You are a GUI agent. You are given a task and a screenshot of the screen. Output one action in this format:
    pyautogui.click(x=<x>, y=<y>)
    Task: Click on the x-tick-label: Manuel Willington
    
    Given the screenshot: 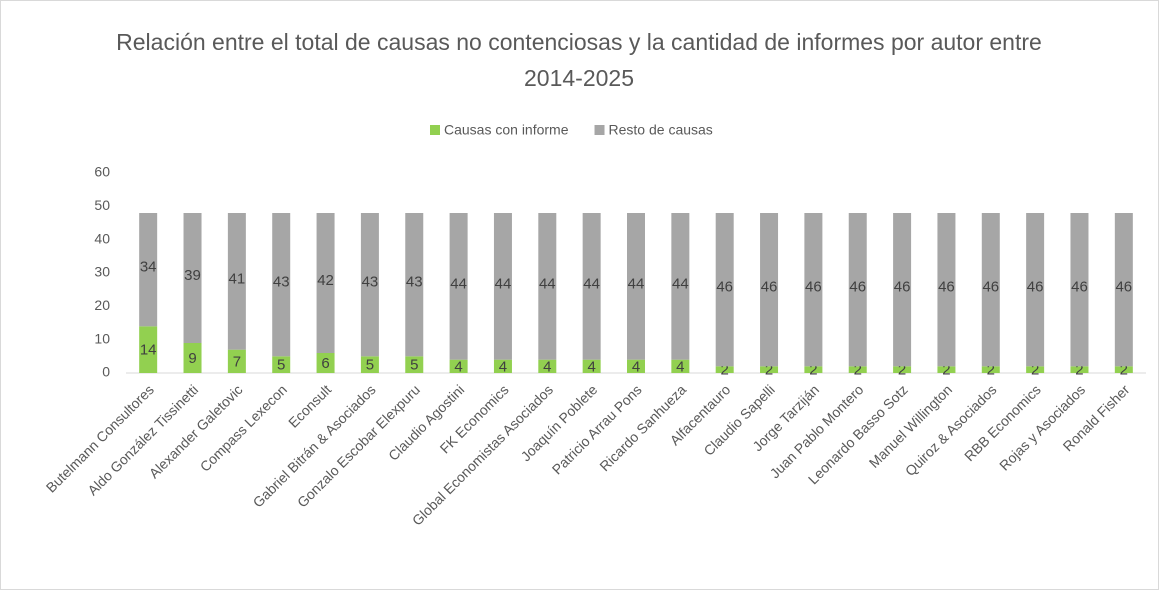 What is the action you would take?
    pyautogui.click(x=910, y=425)
    